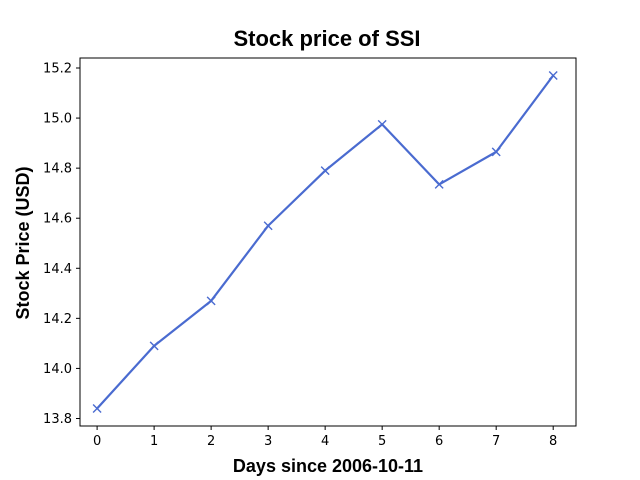  What do you see at coordinates (382, 441) in the screenshot?
I see `x-tick-label: 5` at bounding box center [382, 441].